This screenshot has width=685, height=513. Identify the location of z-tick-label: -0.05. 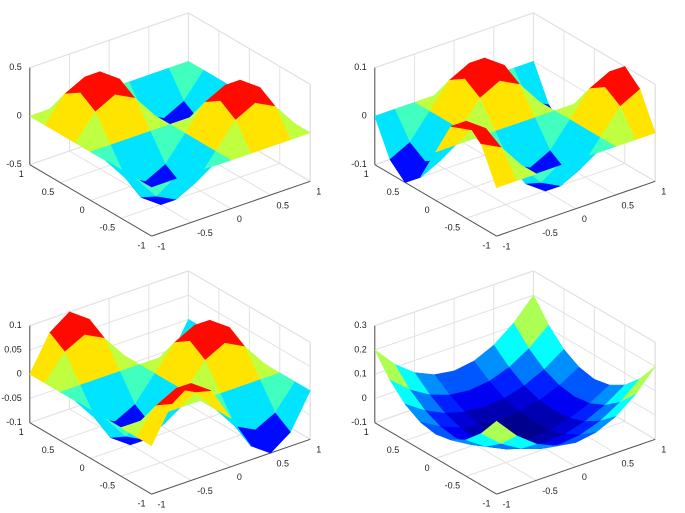
(11, 398).